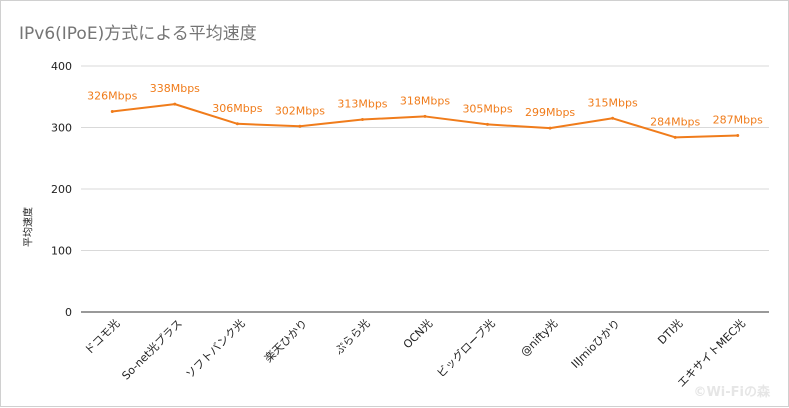  I want to click on x-tick-label: DTI光, so click(670, 331).